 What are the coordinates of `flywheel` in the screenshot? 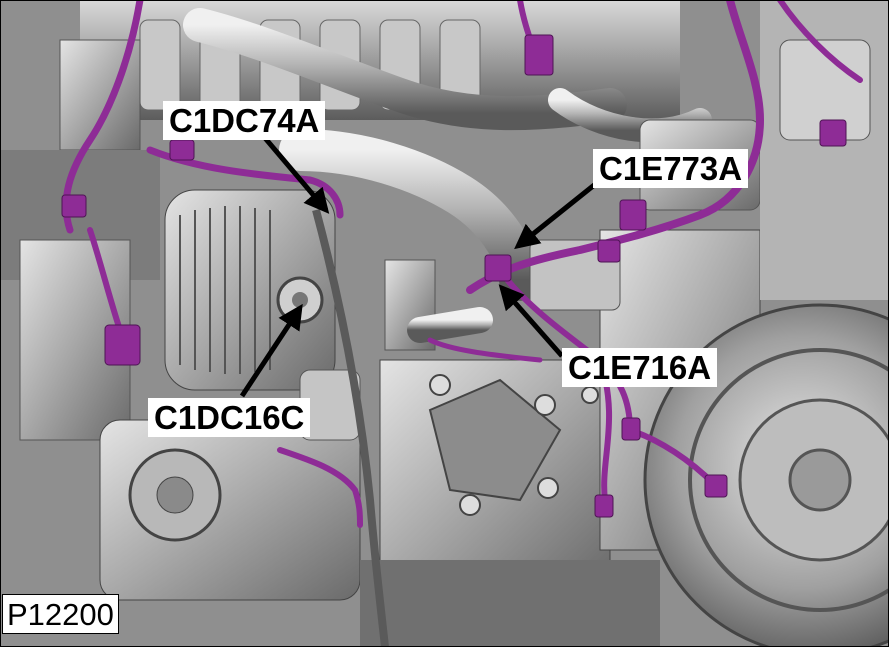 It's located at (766, 475).